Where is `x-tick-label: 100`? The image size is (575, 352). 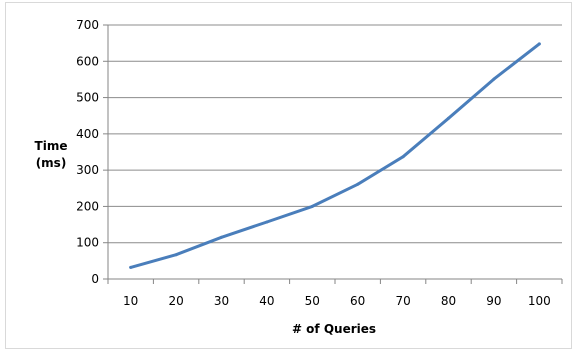
x-tick-label: 100 is located at coordinates (539, 301).